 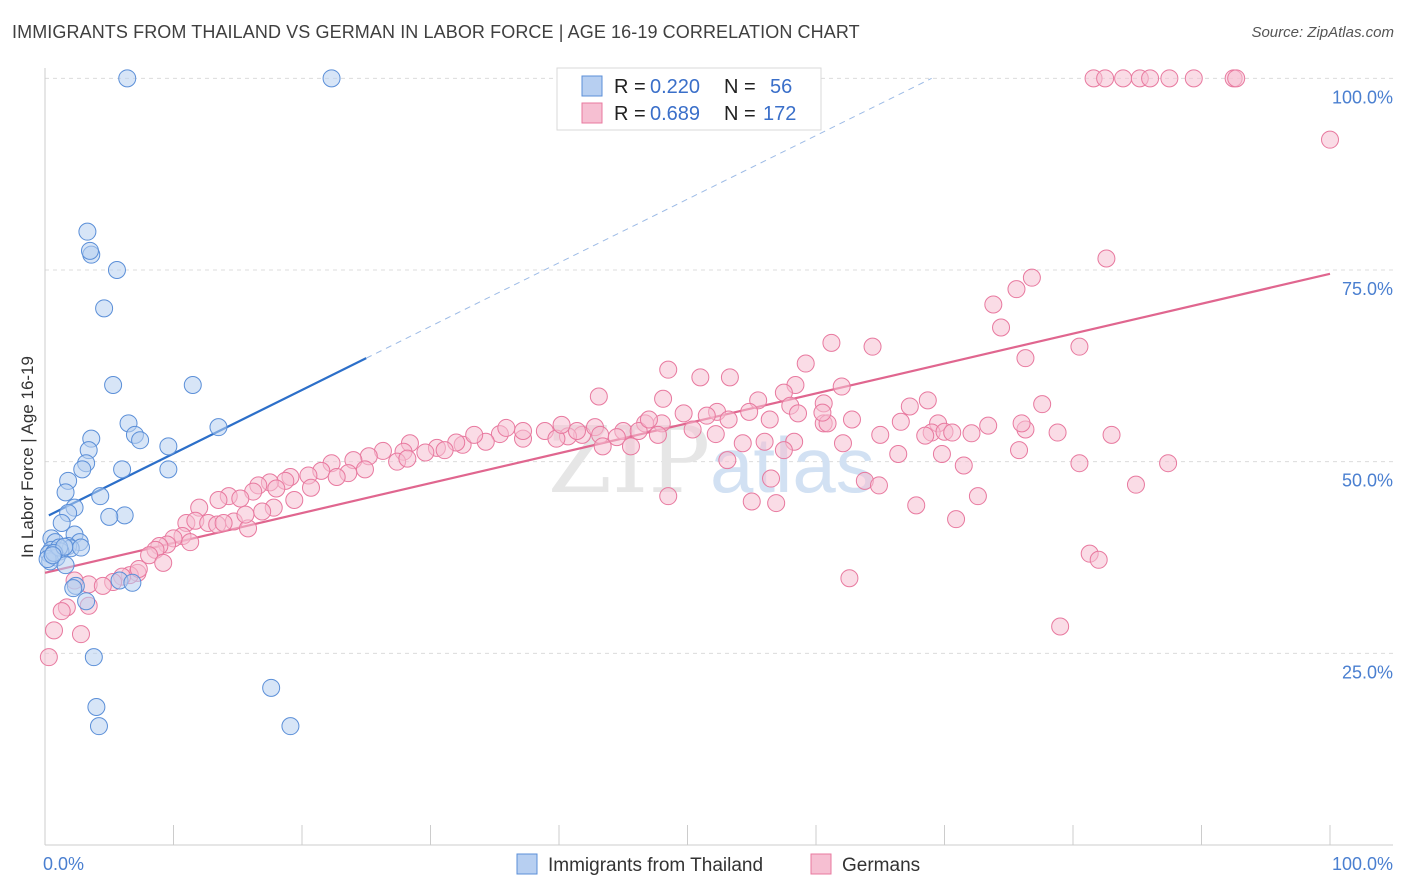 What do you see at coordinates (718, 864) in the screenshot?
I see `series-legend: Immigrants from Thailand Germans` at bounding box center [718, 864].